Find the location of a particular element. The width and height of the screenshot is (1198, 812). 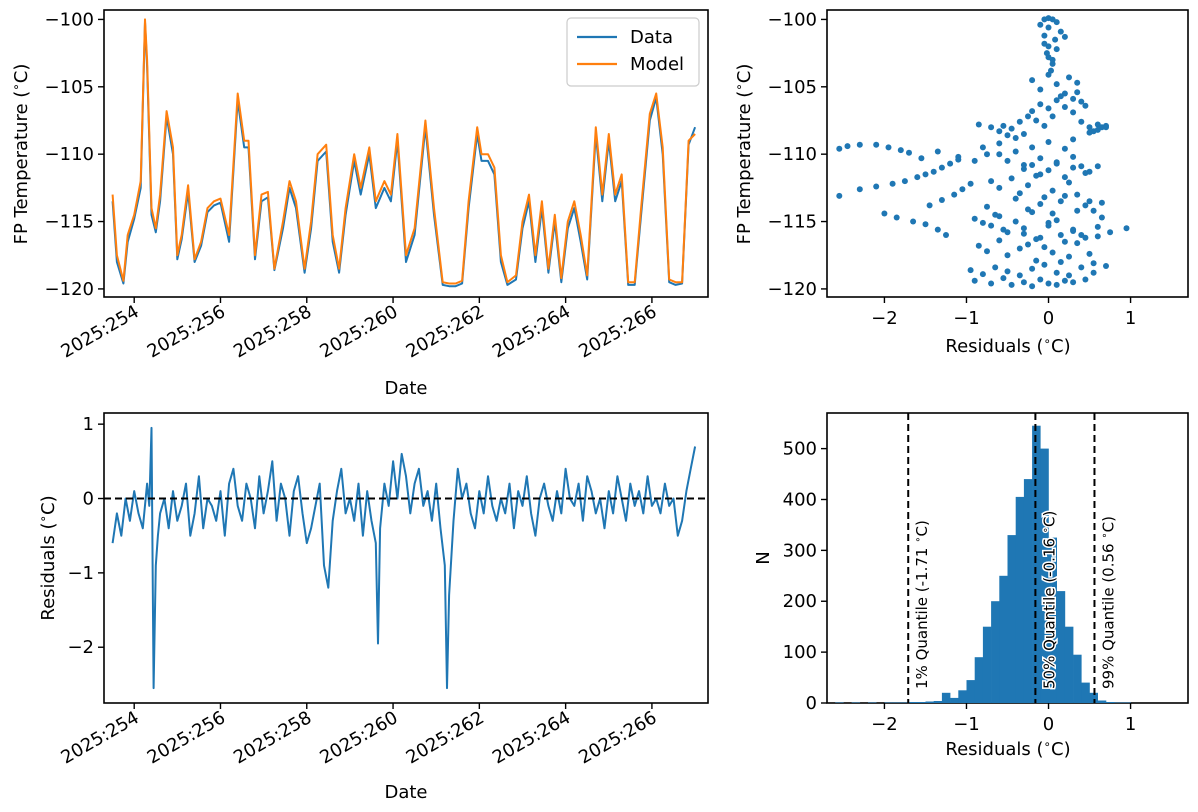

legend-box is located at coordinates (633, 52).